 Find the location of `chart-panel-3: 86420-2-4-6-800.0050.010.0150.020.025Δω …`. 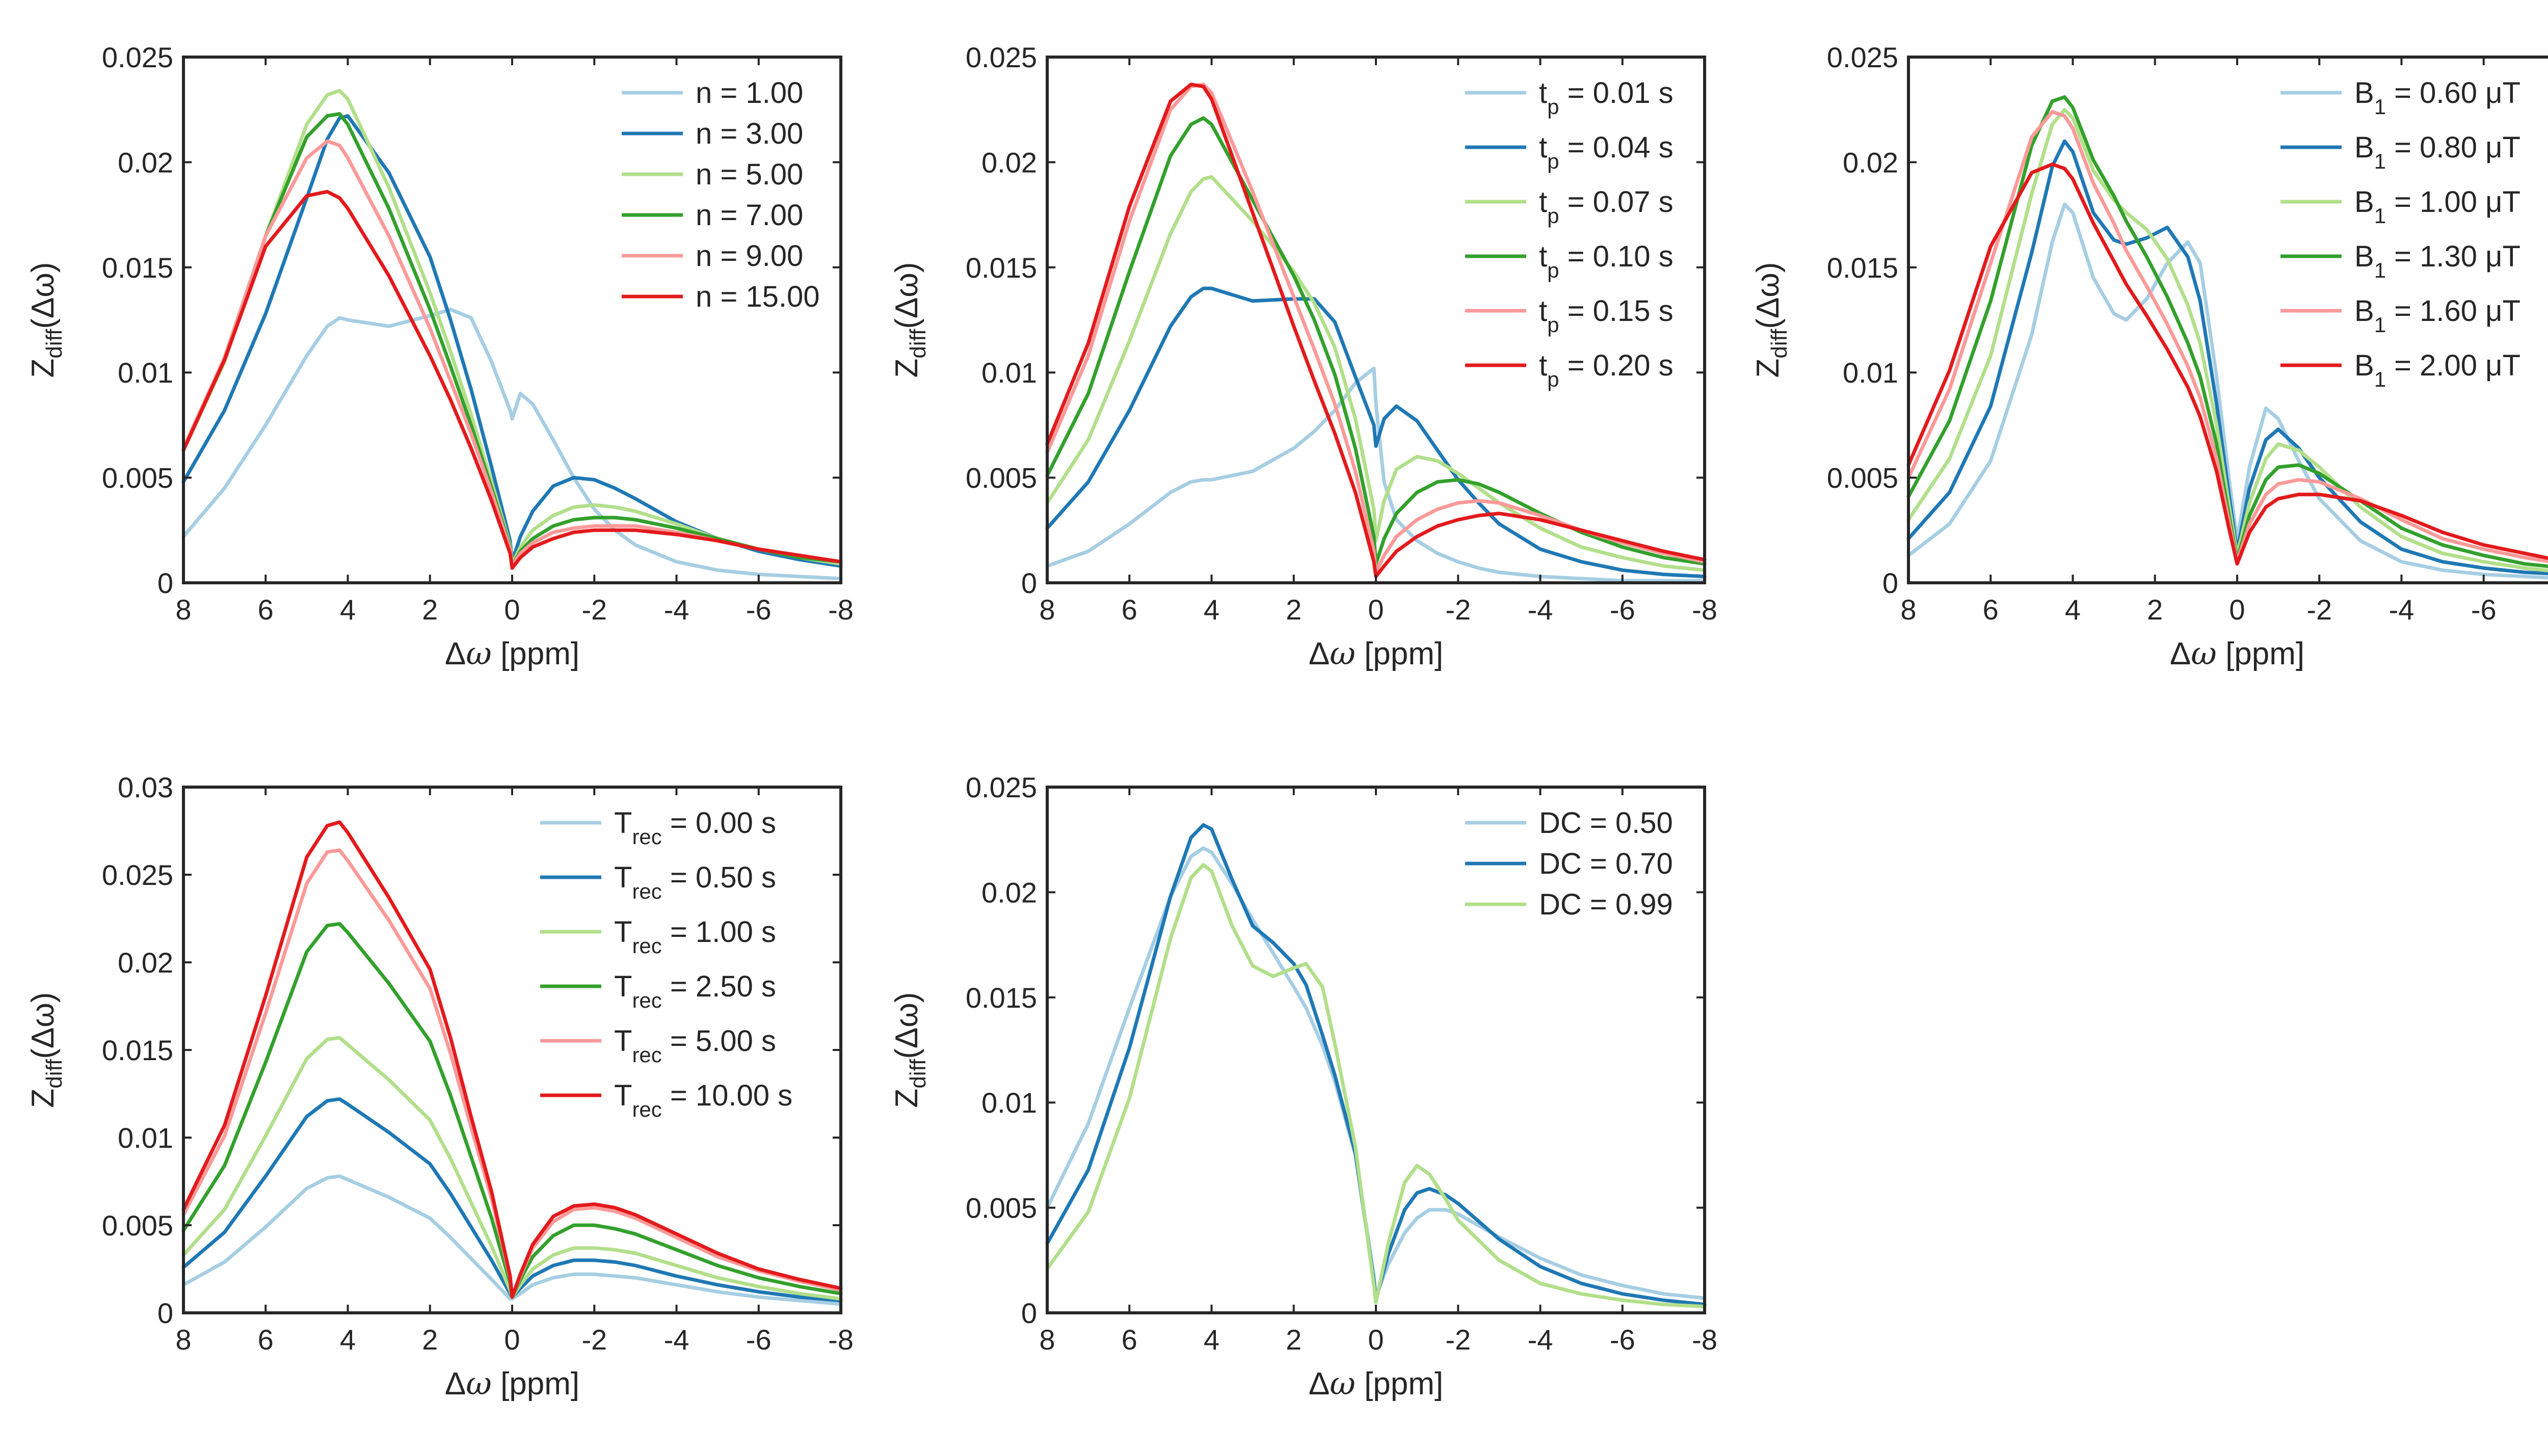

chart-panel-3: 86420-2-4-6-800.0050.010.0150.020.025Δω … is located at coordinates (2149, 356).